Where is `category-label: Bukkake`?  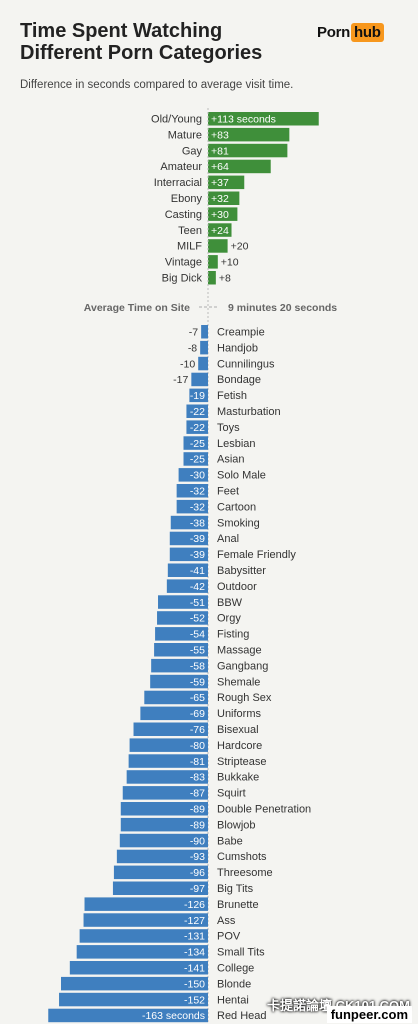 category-label: Bukkake is located at coordinates (238, 778).